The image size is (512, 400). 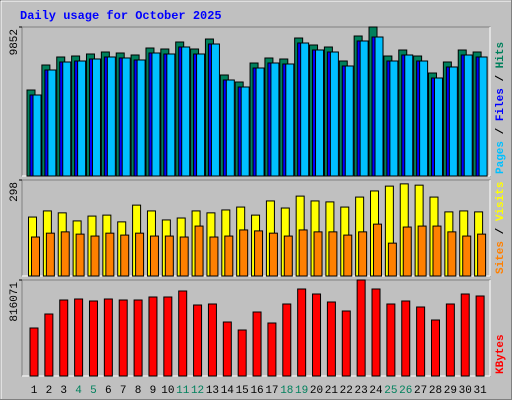 I want to click on x-tick-label: 19, so click(x=301, y=391).